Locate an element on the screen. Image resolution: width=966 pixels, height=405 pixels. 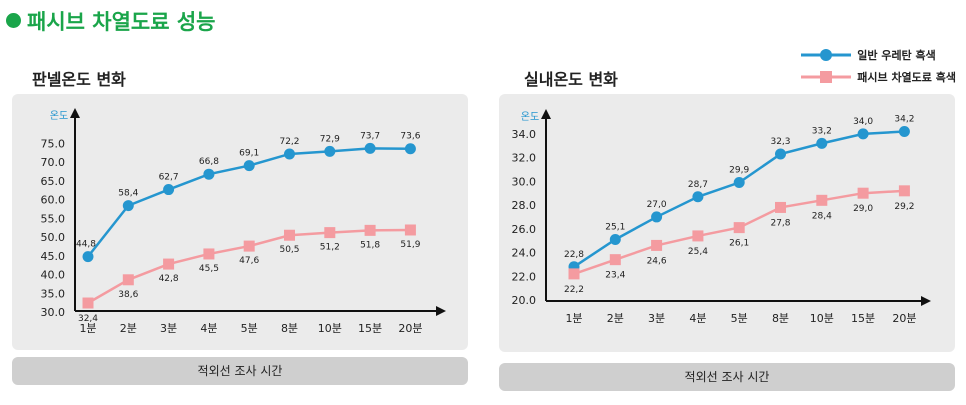
data-label: 50,5 is located at coordinates (289, 250).